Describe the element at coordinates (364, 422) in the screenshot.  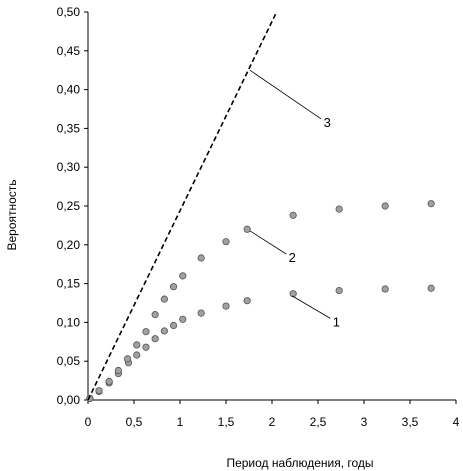
I see `x-tick-label: 3` at that location.